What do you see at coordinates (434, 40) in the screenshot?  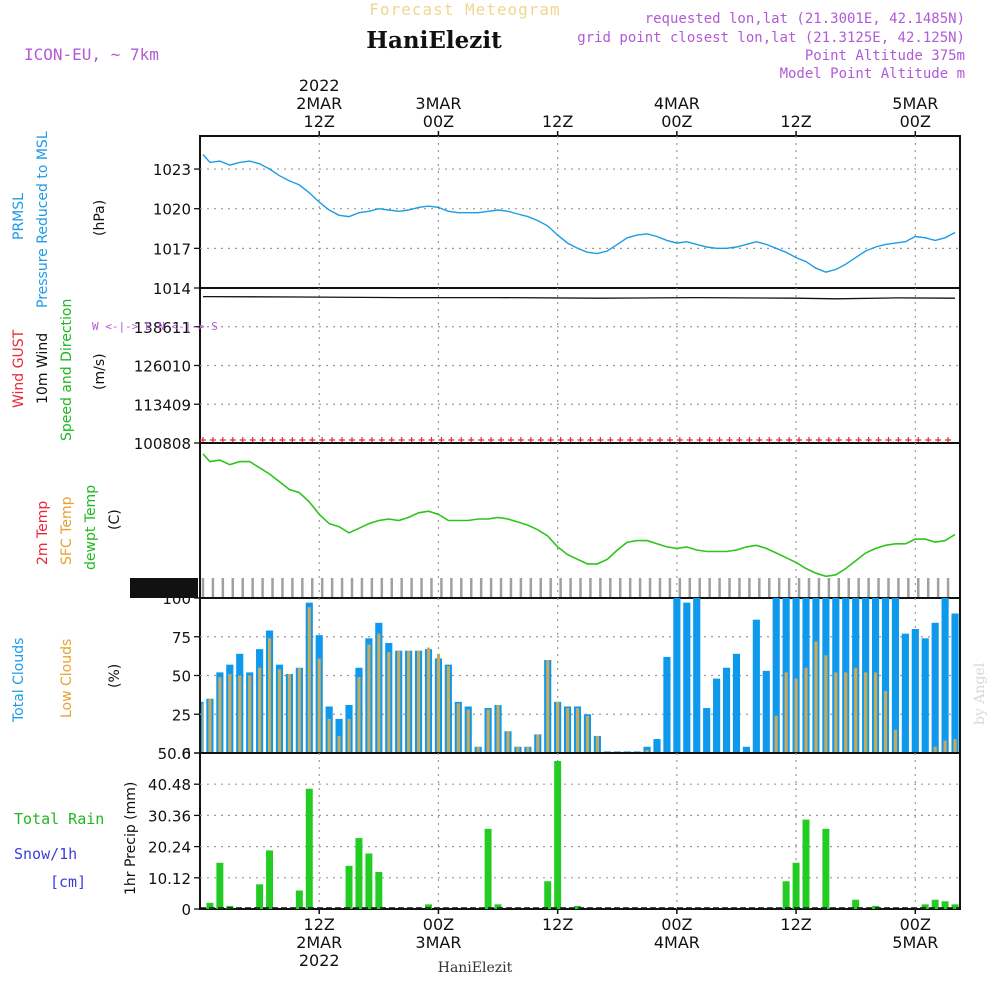 I see `station-title: HaniElezit` at bounding box center [434, 40].